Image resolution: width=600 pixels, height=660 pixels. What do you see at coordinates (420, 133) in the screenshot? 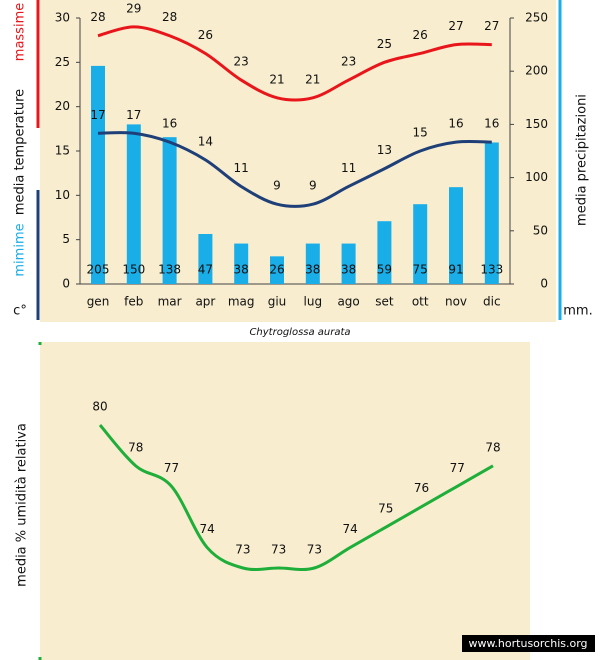
I see `point-label: 15` at bounding box center [420, 133].